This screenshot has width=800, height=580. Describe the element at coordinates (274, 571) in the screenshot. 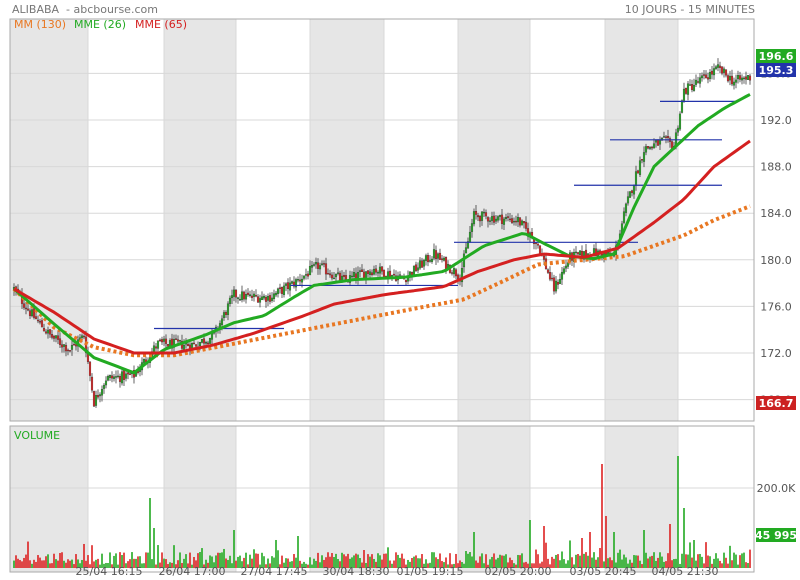

I see `x-tick-label: 27/04 17:45` at that location.